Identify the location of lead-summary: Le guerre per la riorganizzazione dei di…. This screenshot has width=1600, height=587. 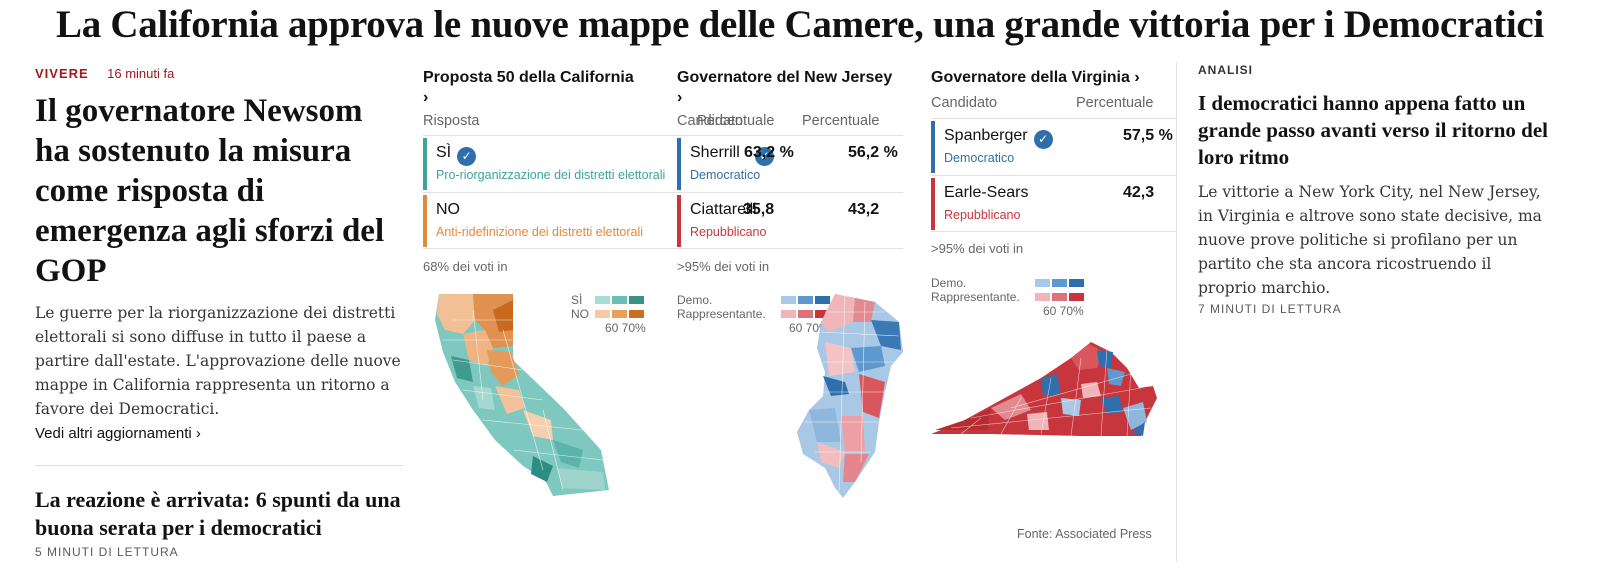
(218, 361).